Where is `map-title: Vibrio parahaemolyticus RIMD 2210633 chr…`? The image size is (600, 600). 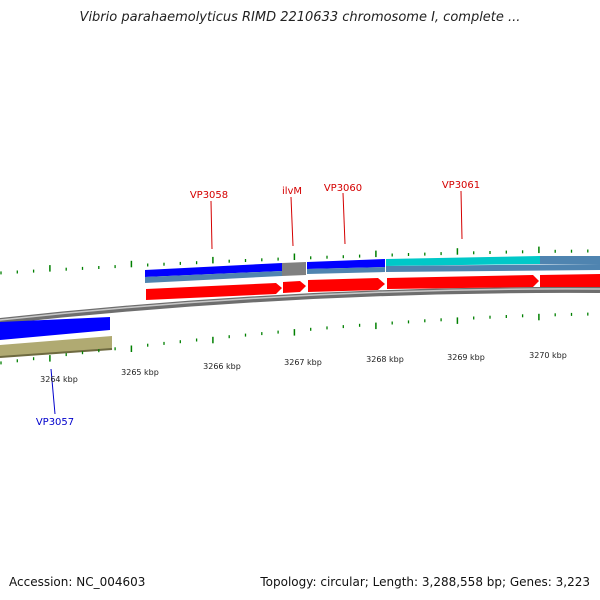 map-title: Vibrio parahaemolyticus RIMD 2210633 chr… is located at coordinates (300, 17).